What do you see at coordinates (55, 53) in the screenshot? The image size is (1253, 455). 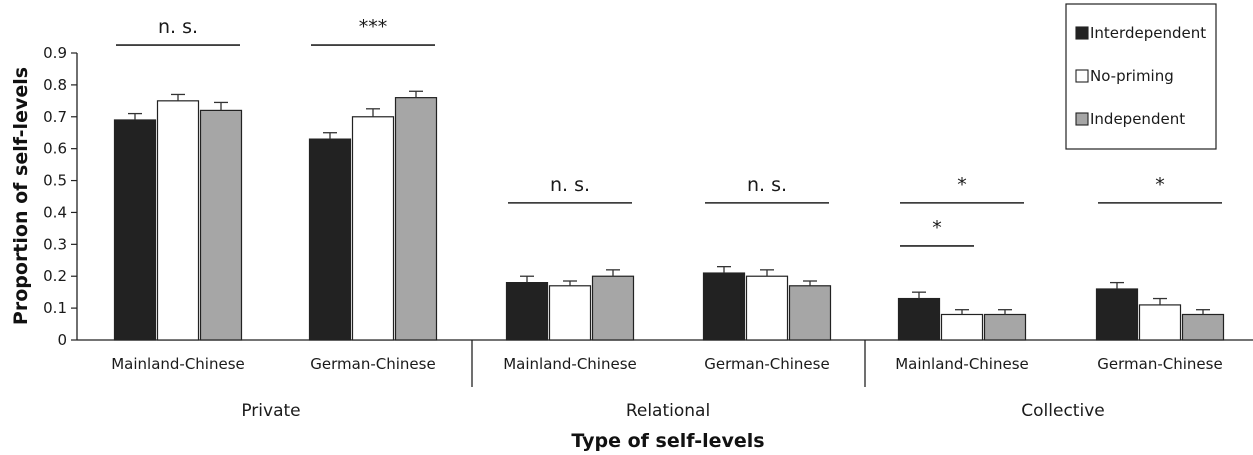 I see `y-tick-label: 0.9` at bounding box center [55, 53].